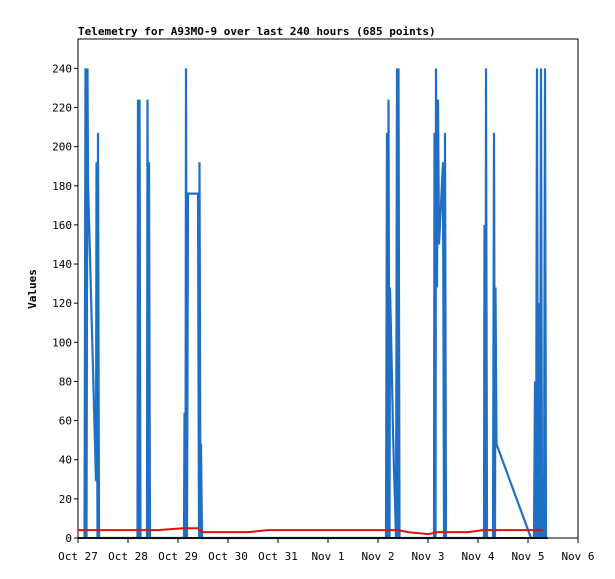  Describe the element at coordinates (65, 499) in the screenshot. I see `y-tick-label: 20` at that location.